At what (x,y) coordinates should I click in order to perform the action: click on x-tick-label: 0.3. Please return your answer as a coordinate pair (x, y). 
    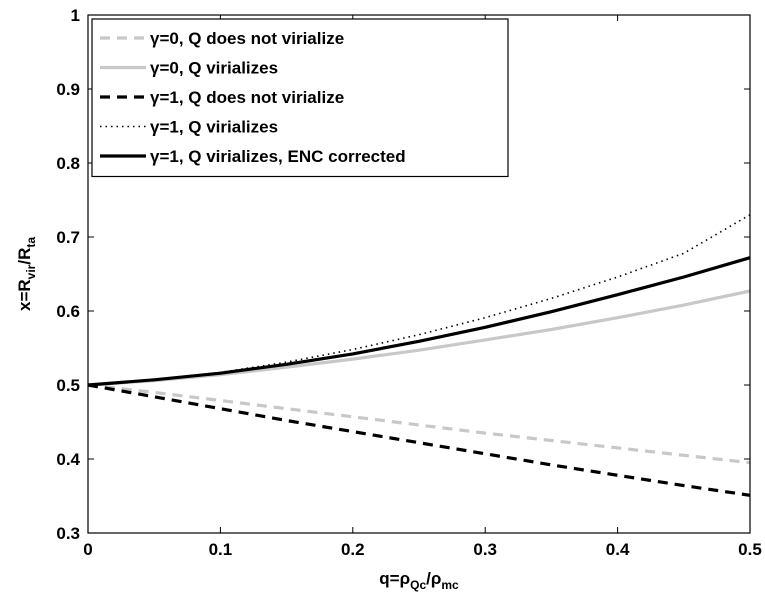
    Looking at the image, I should click on (485, 549).